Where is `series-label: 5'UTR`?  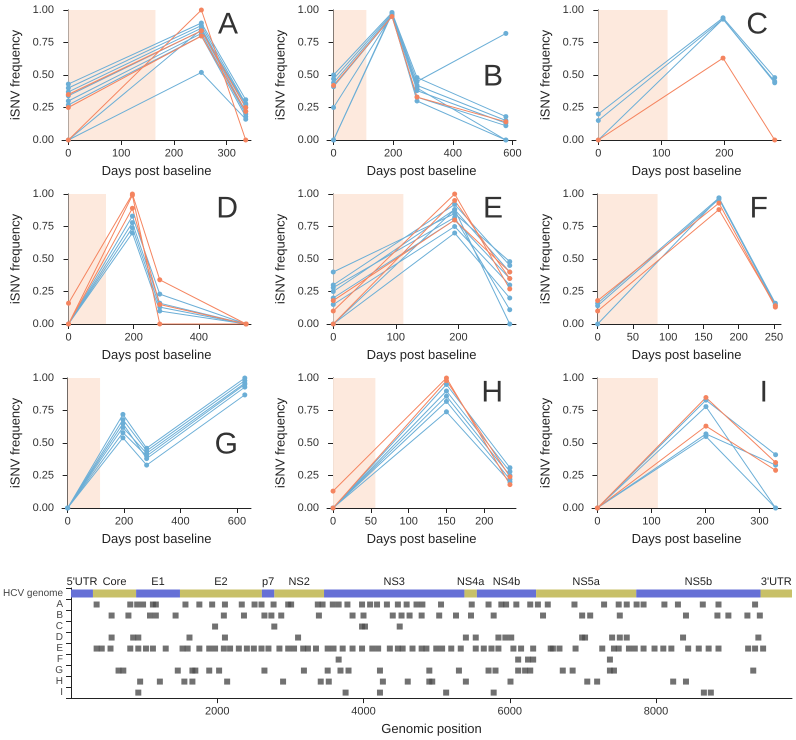
series-label: 5'UTR is located at coordinates (82, 582).